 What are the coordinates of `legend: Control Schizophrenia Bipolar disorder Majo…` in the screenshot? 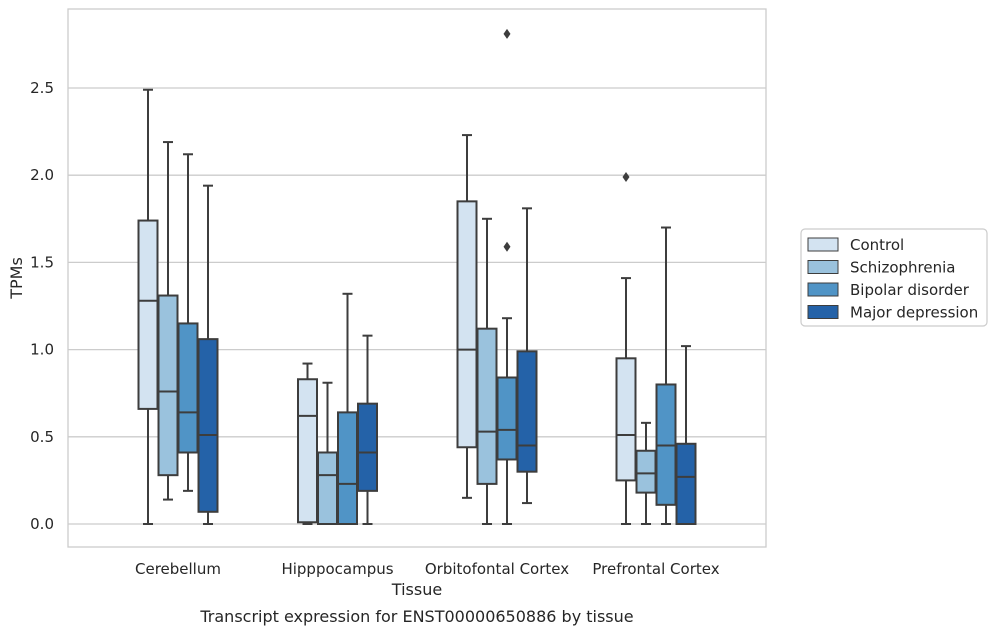 It's located at (894, 277).